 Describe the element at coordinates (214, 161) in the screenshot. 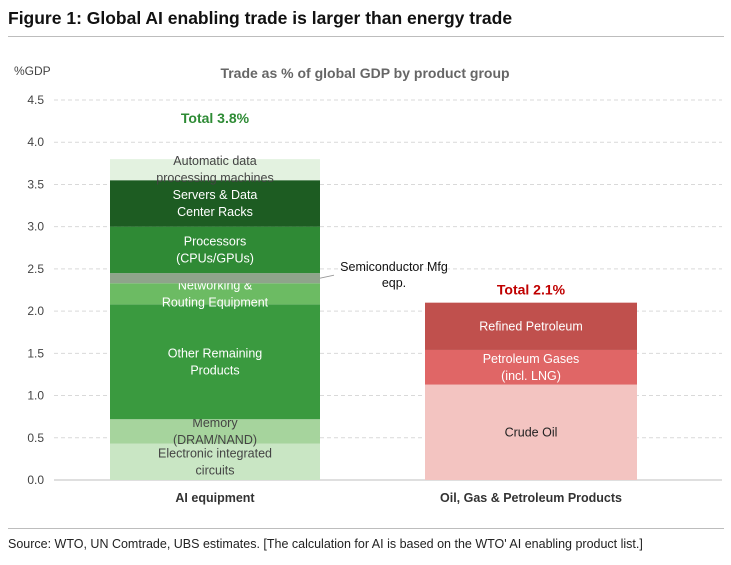

I see `segment-label: Automatic data` at that location.